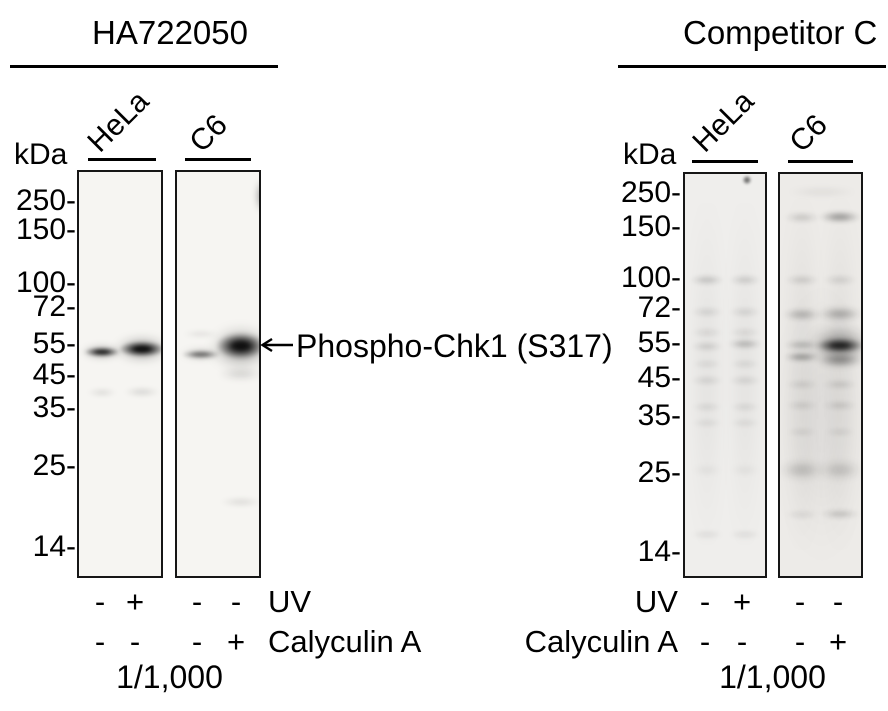 Image resolution: width=888 pixels, height=711 pixels. I want to click on left-marker-14: 14-, so click(54, 546).